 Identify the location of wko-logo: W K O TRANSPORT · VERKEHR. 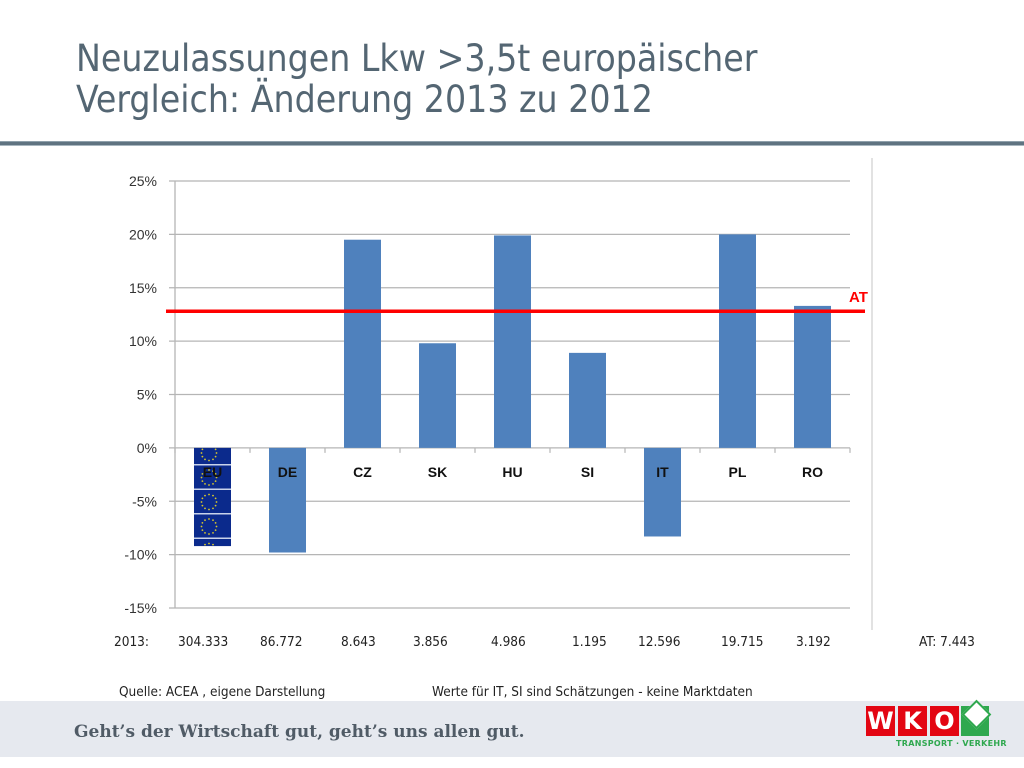
(936, 725).